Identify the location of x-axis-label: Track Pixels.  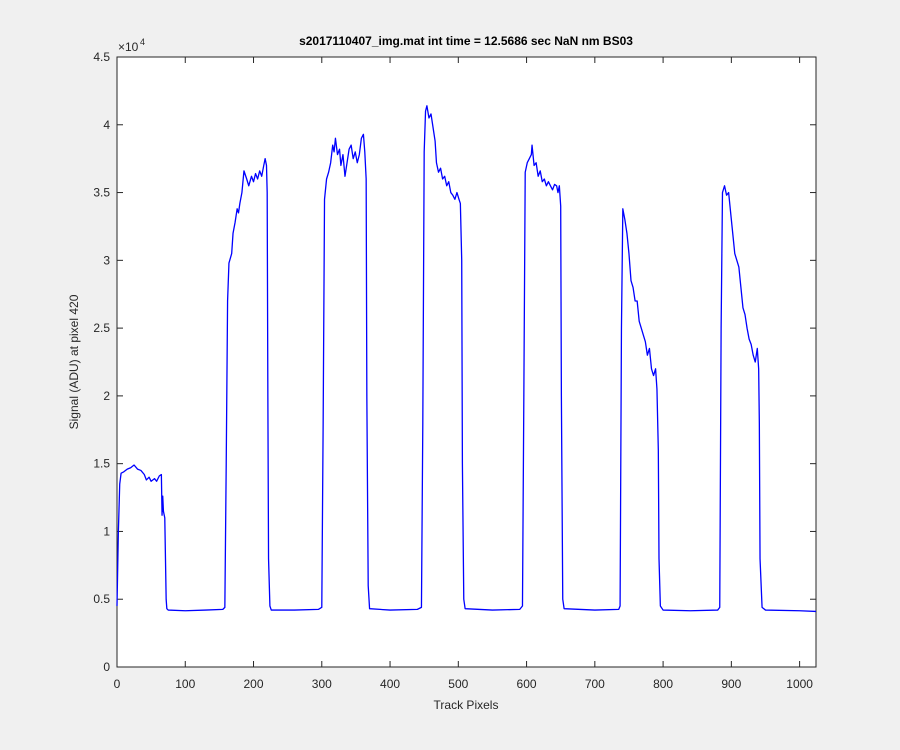
(466, 705).